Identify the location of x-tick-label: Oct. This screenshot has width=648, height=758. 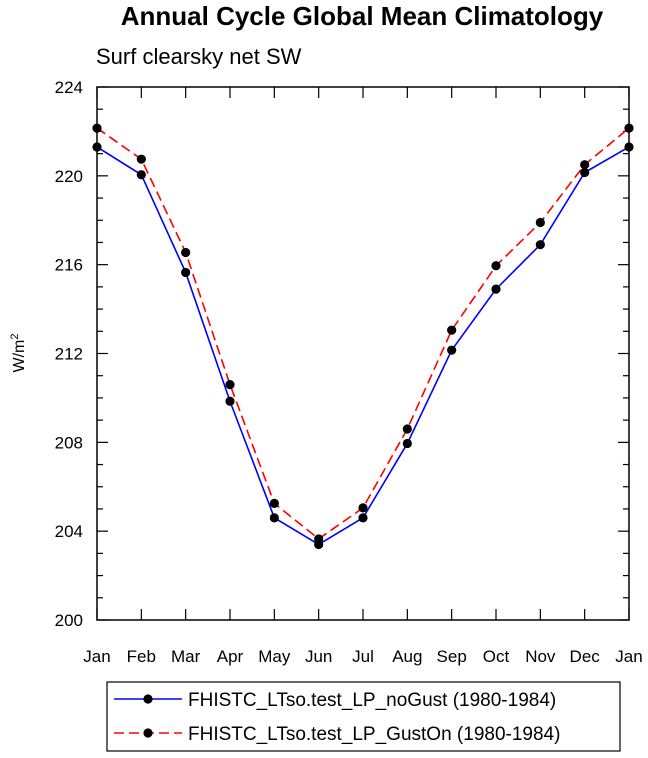
(496, 656).